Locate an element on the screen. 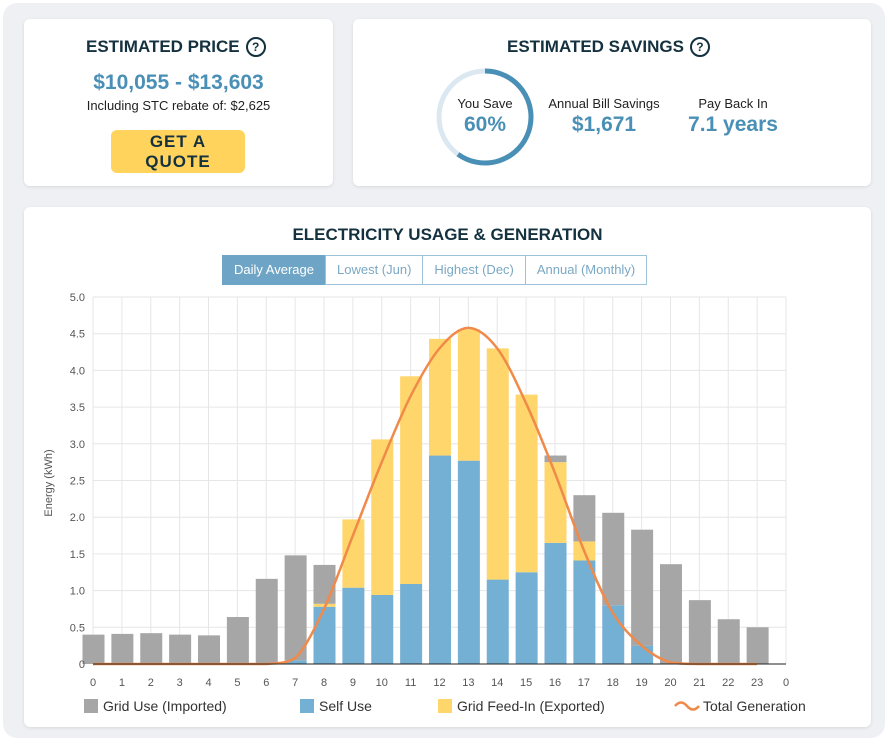 The height and width of the screenshot is (741, 890). you-save-value: 60% is located at coordinates (485, 124).